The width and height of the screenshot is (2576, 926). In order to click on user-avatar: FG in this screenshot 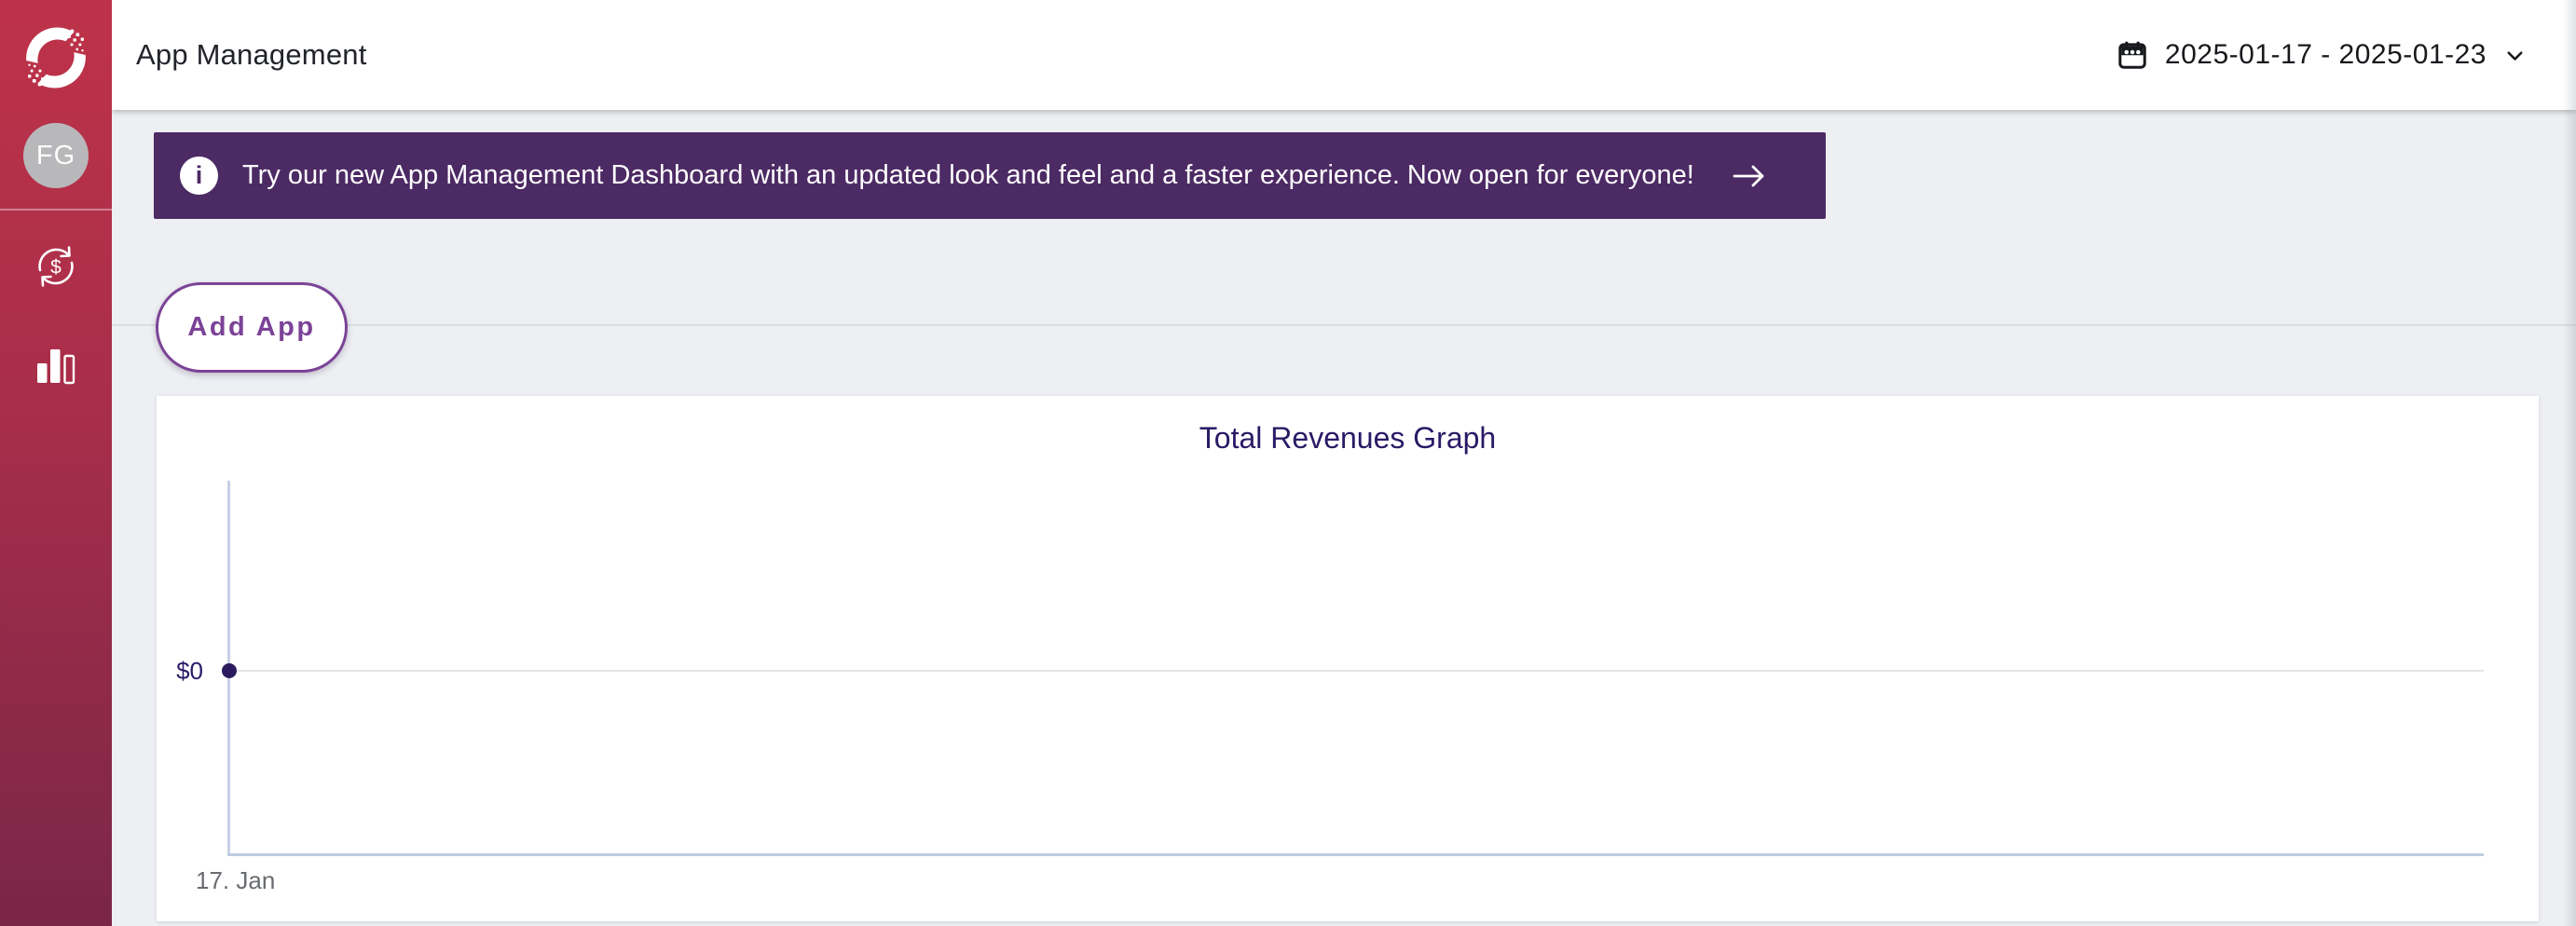, I will do `click(56, 155)`.